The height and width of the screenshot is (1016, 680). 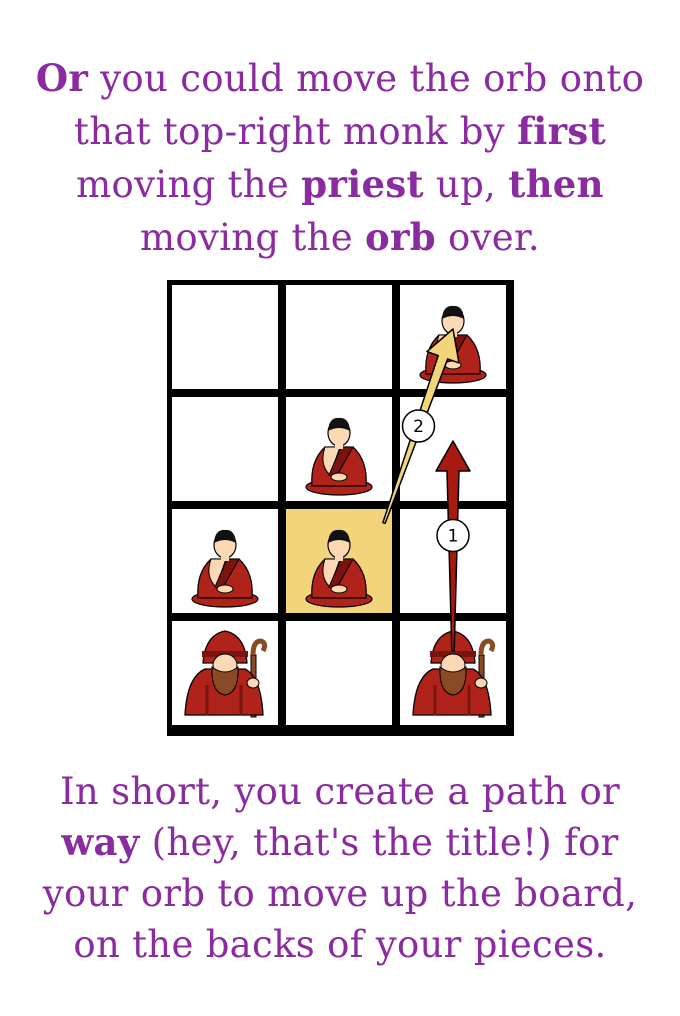 What do you see at coordinates (340, 791) in the screenshot?
I see `body-text: In short, you create a path or` at bounding box center [340, 791].